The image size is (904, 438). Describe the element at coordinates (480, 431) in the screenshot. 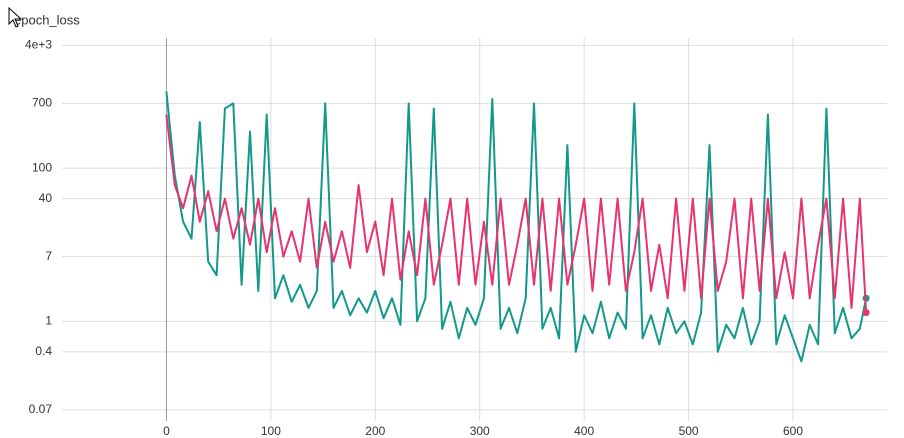

I see `x-tick-label: 300` at that location.